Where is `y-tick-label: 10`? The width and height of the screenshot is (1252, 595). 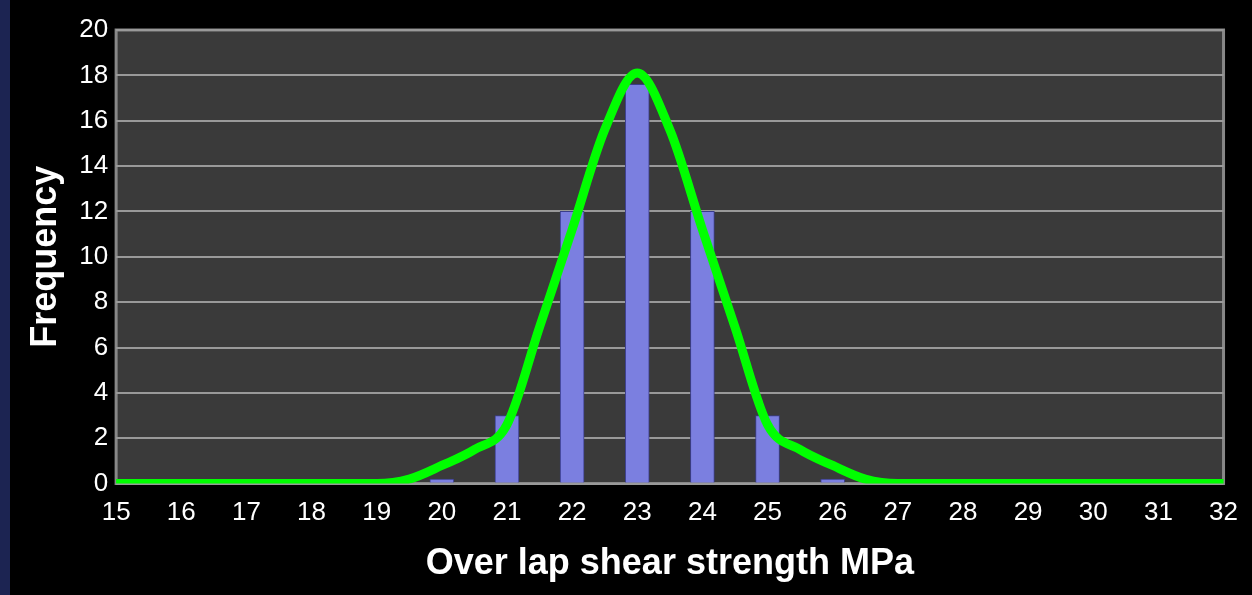 y-tick-label: 10 is located at coordinates (94, 254).